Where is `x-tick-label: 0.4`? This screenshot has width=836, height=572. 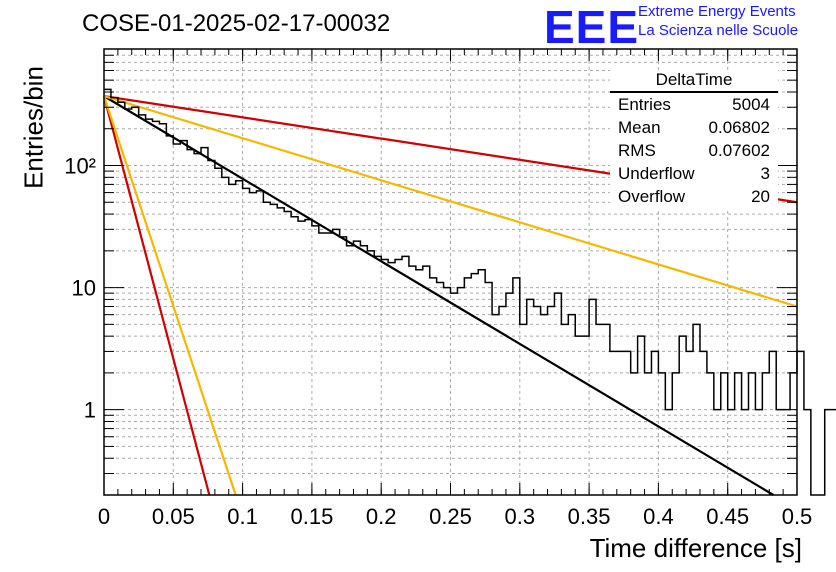
x-tick-label: 0.4 is located at coordinates (658, 516).